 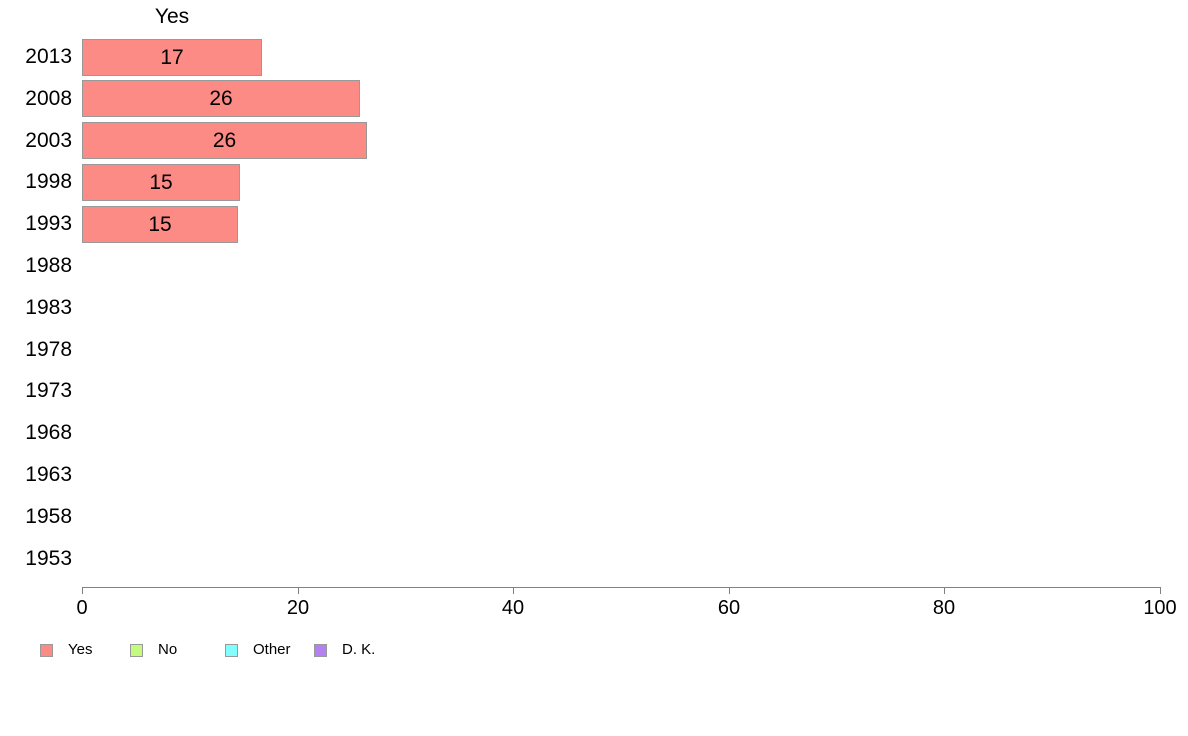 What do you see at coordinates (48, 140) in the screenshot?
I see `year-label: 2003` at bounding box center [48, 140].